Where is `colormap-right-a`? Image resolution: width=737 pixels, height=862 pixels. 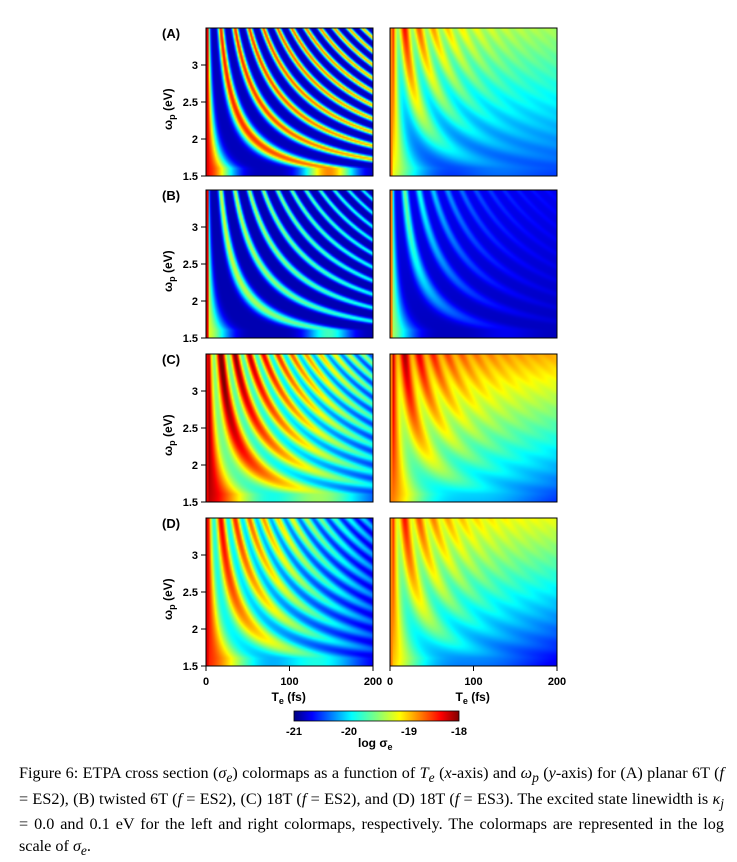
colormap-right-a is located at coordinates (473, 102).